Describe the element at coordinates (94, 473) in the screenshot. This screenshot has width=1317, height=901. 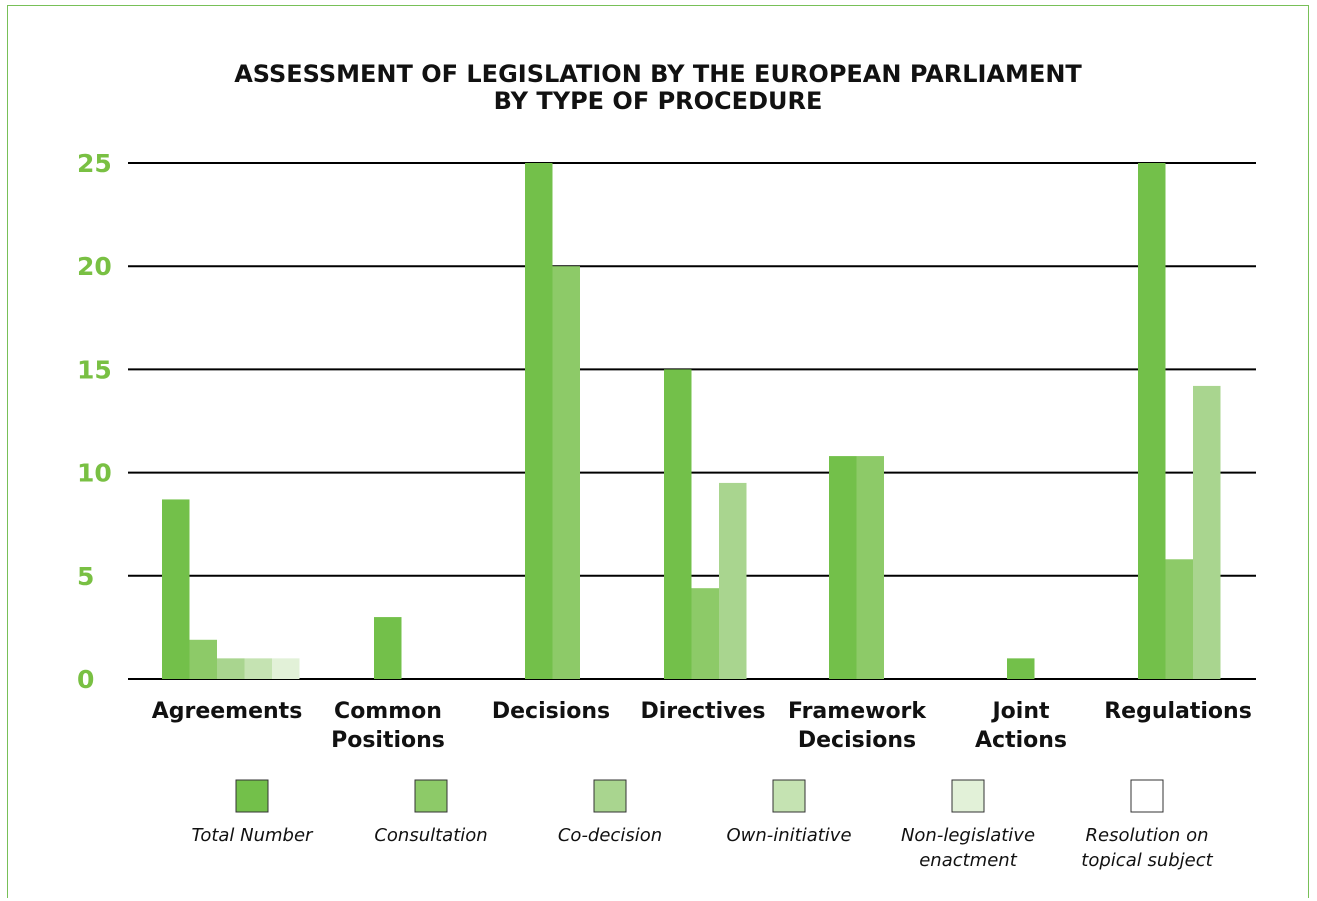
I see `y-tick-label: 10` at that location.